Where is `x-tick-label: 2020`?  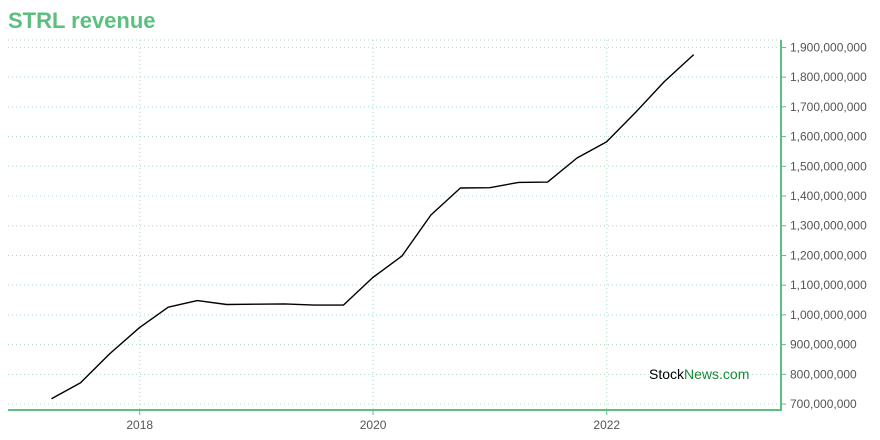
x-tick-label: 2020 is located at coordinates (373, 425).